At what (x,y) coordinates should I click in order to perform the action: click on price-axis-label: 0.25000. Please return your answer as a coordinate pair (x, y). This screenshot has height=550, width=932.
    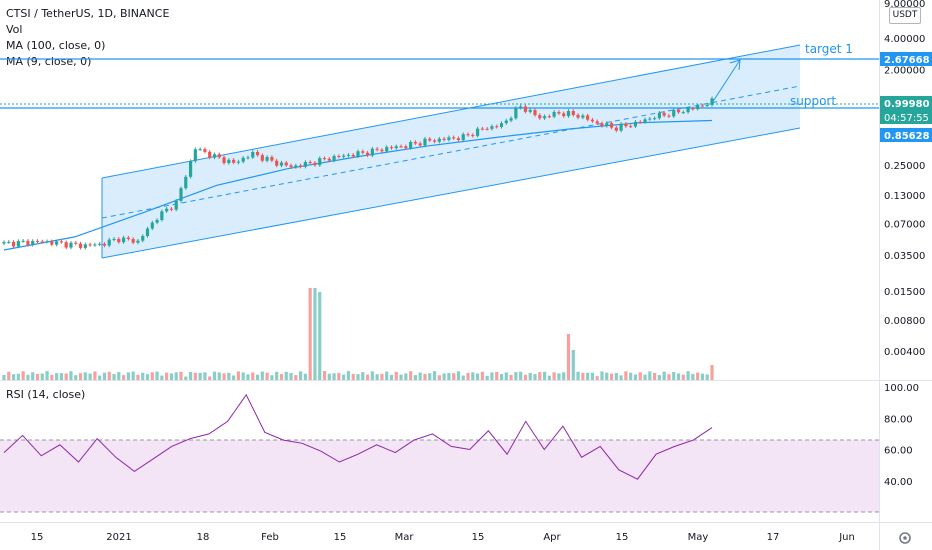
    Looking at the image, I should click on (904, 166).